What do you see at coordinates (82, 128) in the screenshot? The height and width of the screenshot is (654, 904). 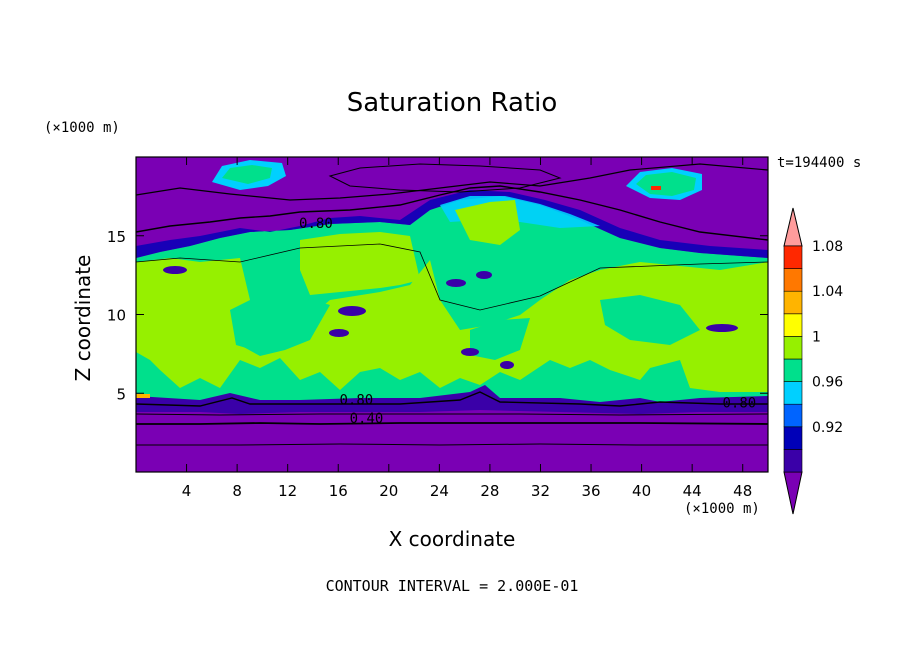 I see `z-axis-unit: (×1000 m)` at bounding box center [82, 128].